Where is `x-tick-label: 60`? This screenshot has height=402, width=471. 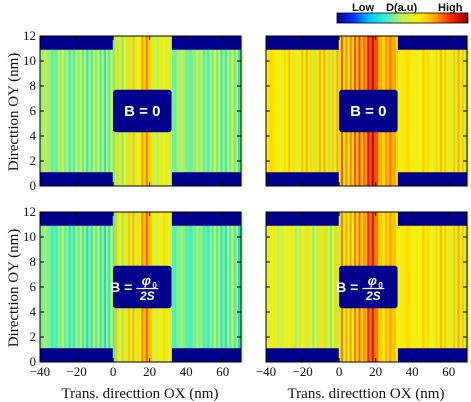 x-tick-label: 60 is located at coordinates (222, 371).